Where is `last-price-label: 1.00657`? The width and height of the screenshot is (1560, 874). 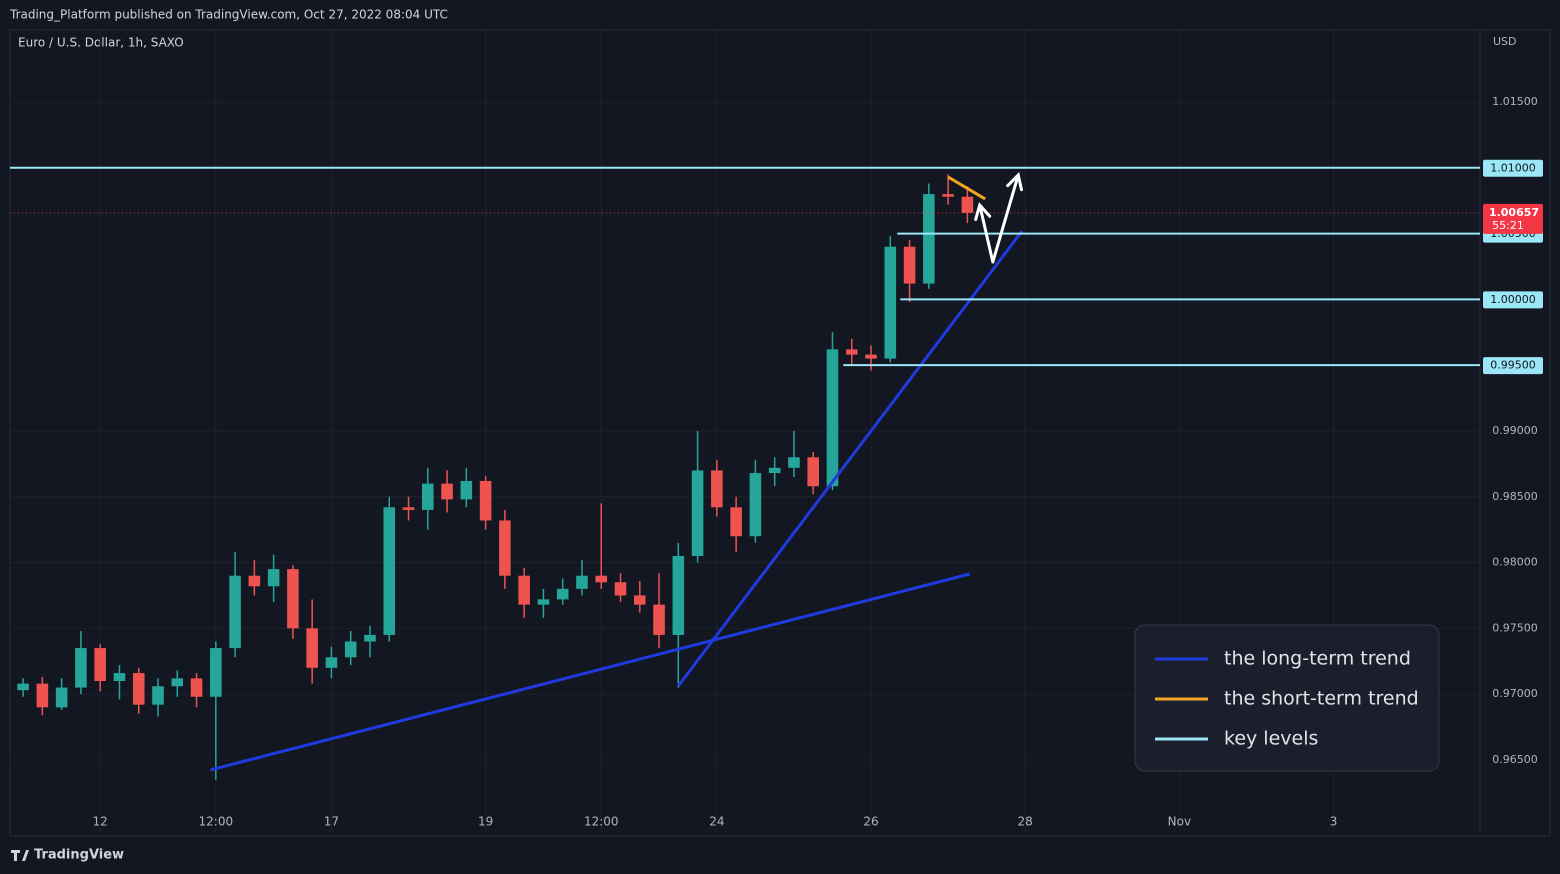
last-price-label: 1.00657 is located at coordinates (1514, 212).